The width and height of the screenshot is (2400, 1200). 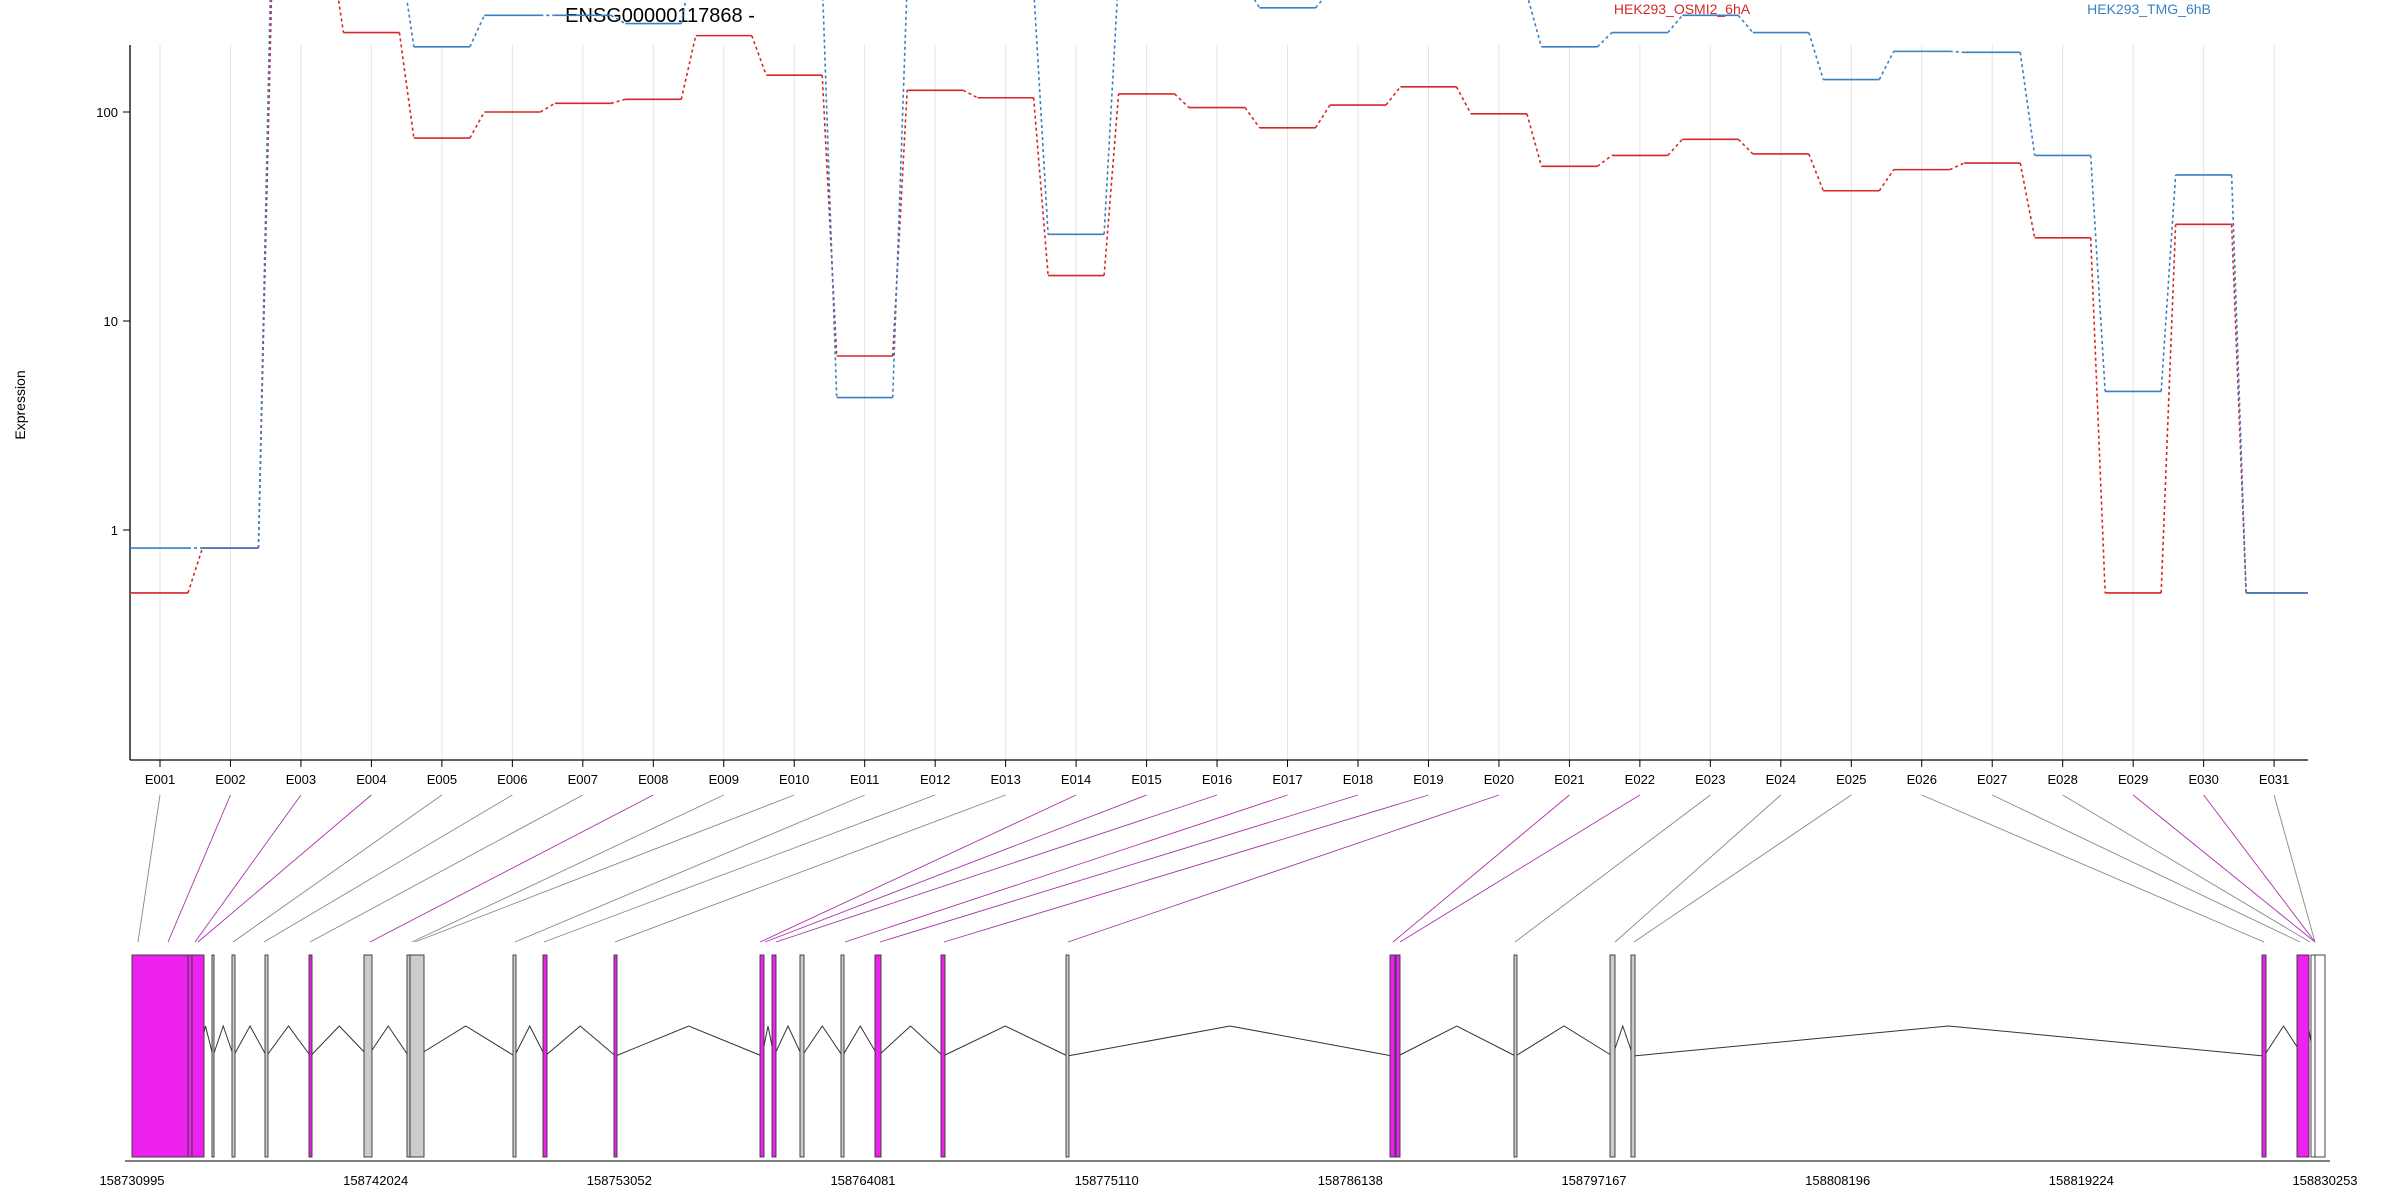 I want to click on connector-E016, so click(x=996, y=868).